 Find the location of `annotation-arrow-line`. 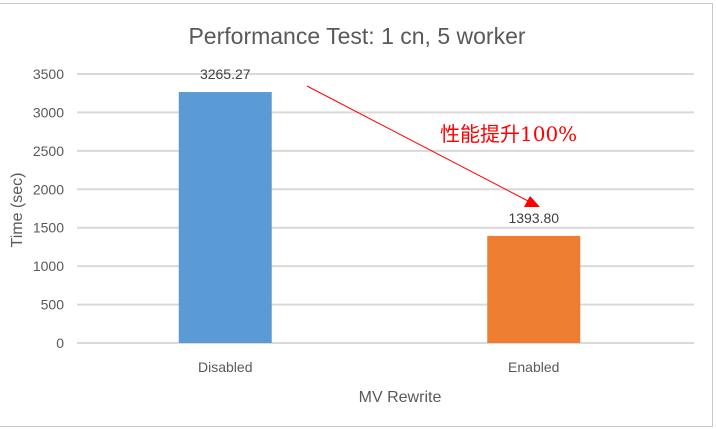

annotation-arrow-line is located at coordinates (417, 143).